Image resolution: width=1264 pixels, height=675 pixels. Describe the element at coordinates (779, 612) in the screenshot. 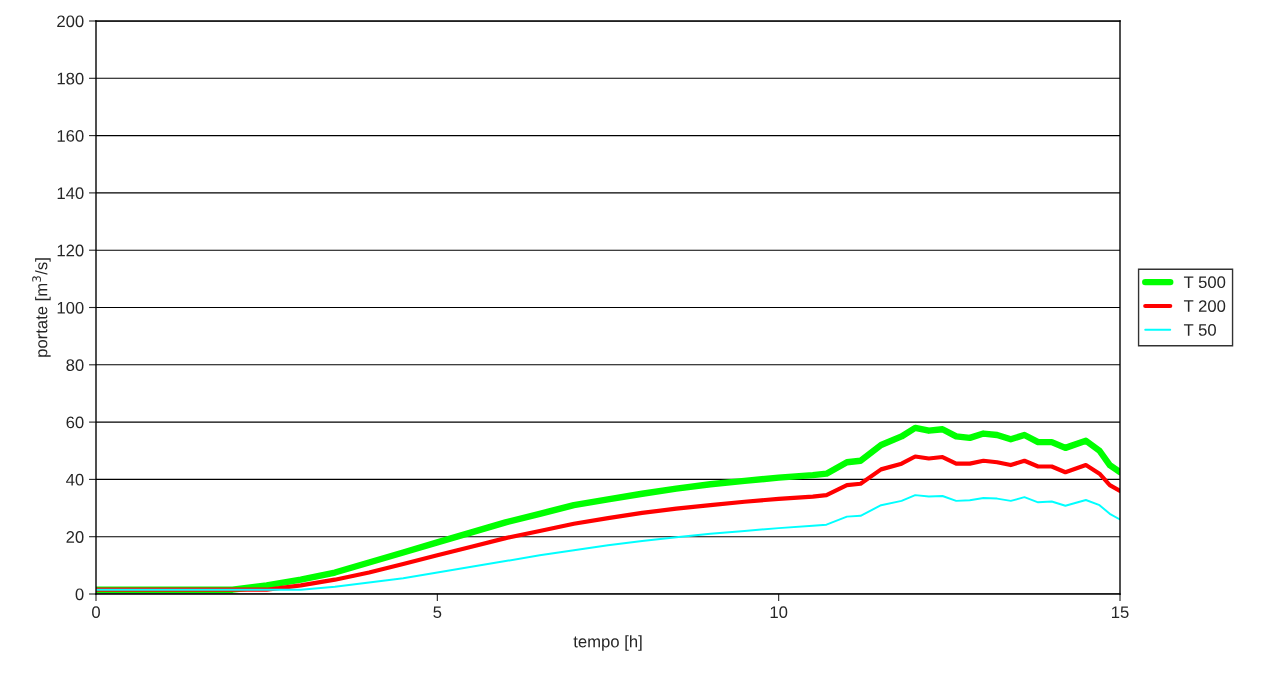

I see `x-tick-label: 10` at that location.